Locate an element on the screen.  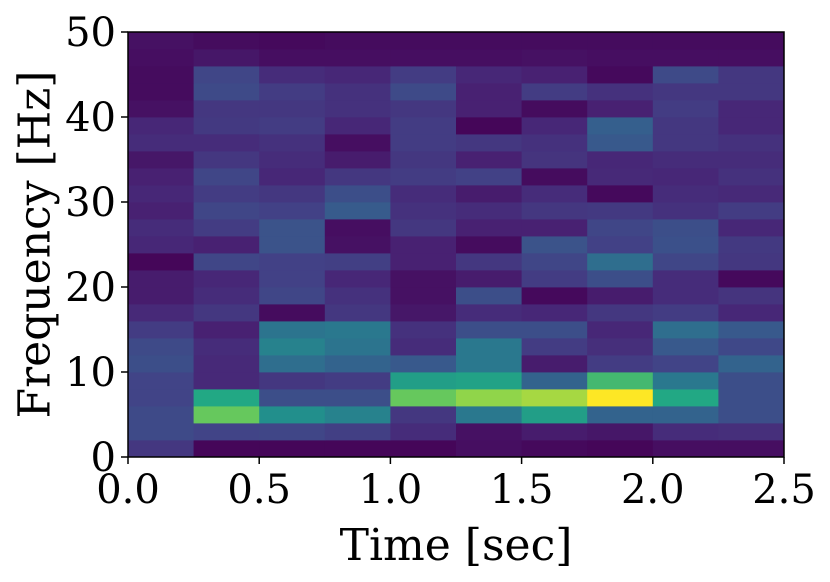
y-axis-label: Frequency [Hz] is located at coordinates (35, 245).